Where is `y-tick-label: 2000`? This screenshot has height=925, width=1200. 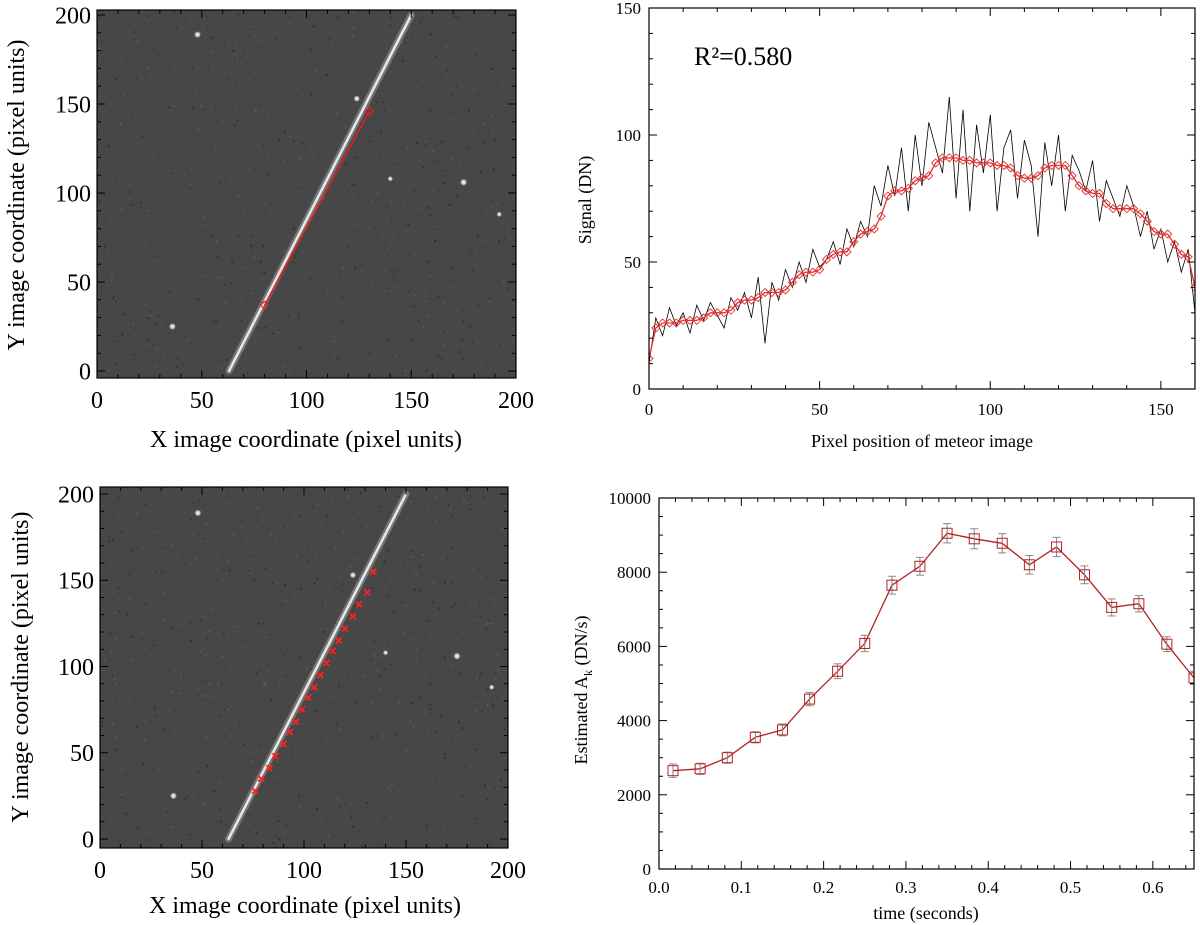
y-tick-label: 2000 is located at coordinates (634, 795).